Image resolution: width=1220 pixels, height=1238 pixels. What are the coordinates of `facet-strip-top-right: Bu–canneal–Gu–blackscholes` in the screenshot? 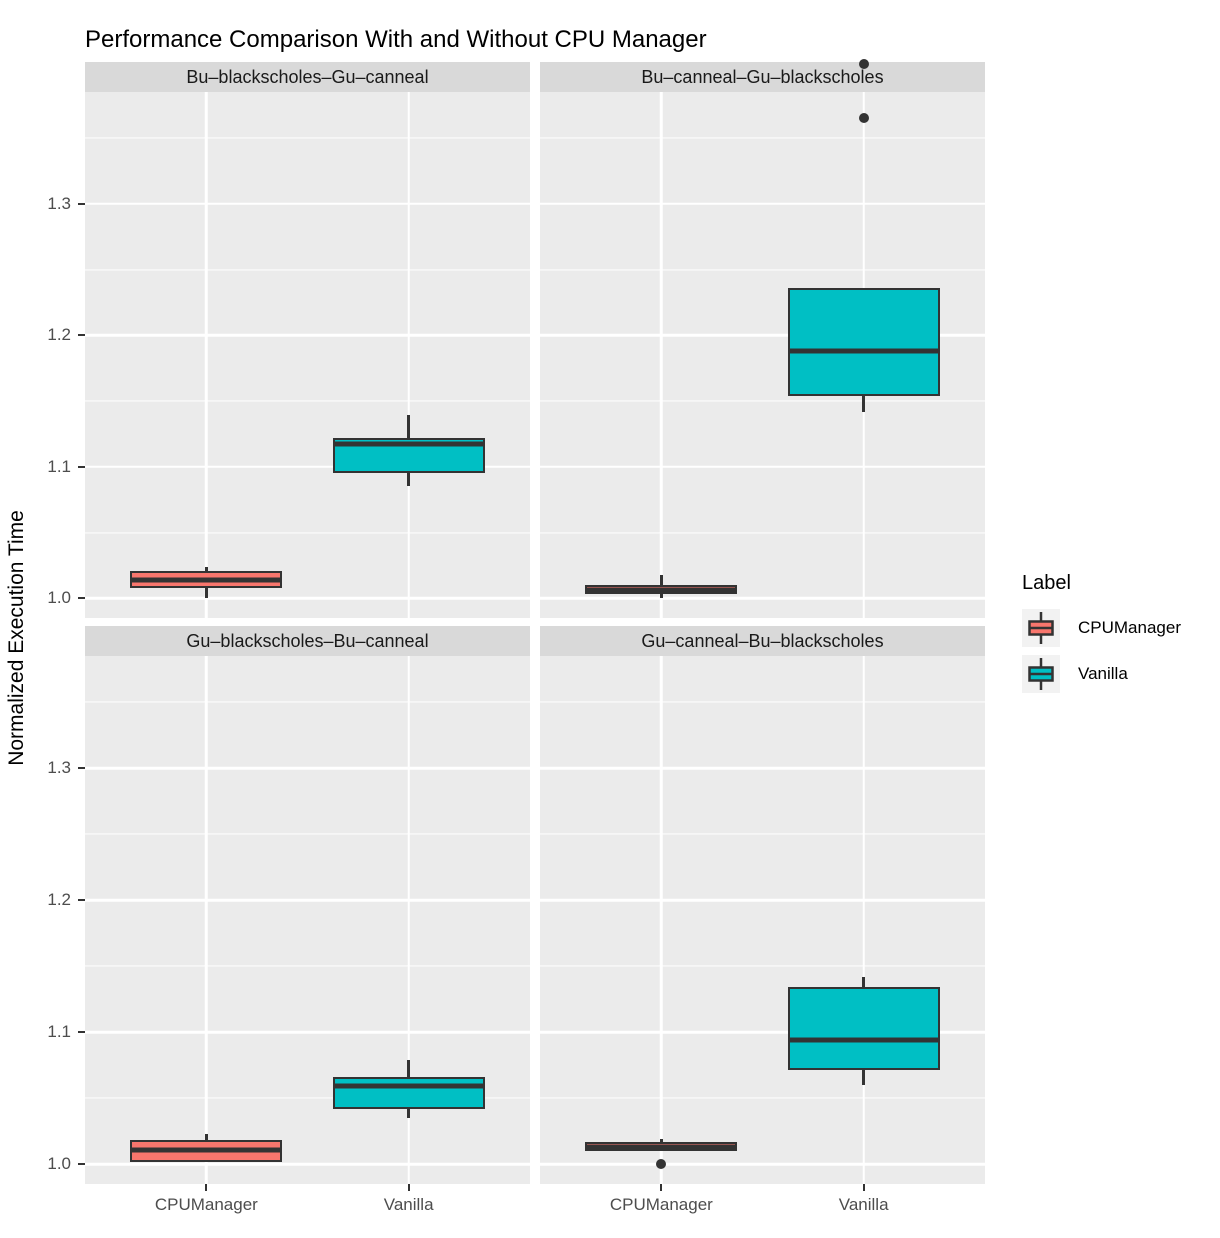 It's located at (762, 77).